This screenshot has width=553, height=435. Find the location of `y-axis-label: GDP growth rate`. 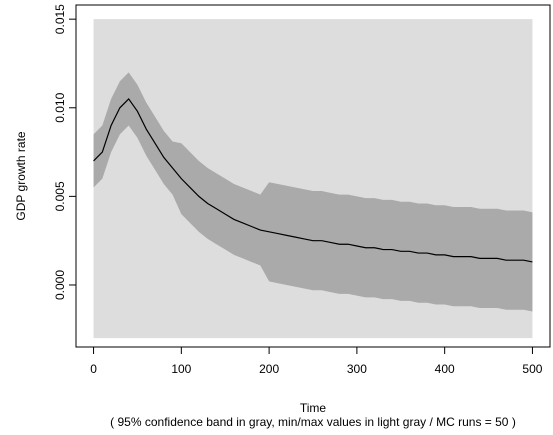

y-axis-label: GDP growth rate is located at coordinates (21, 175).